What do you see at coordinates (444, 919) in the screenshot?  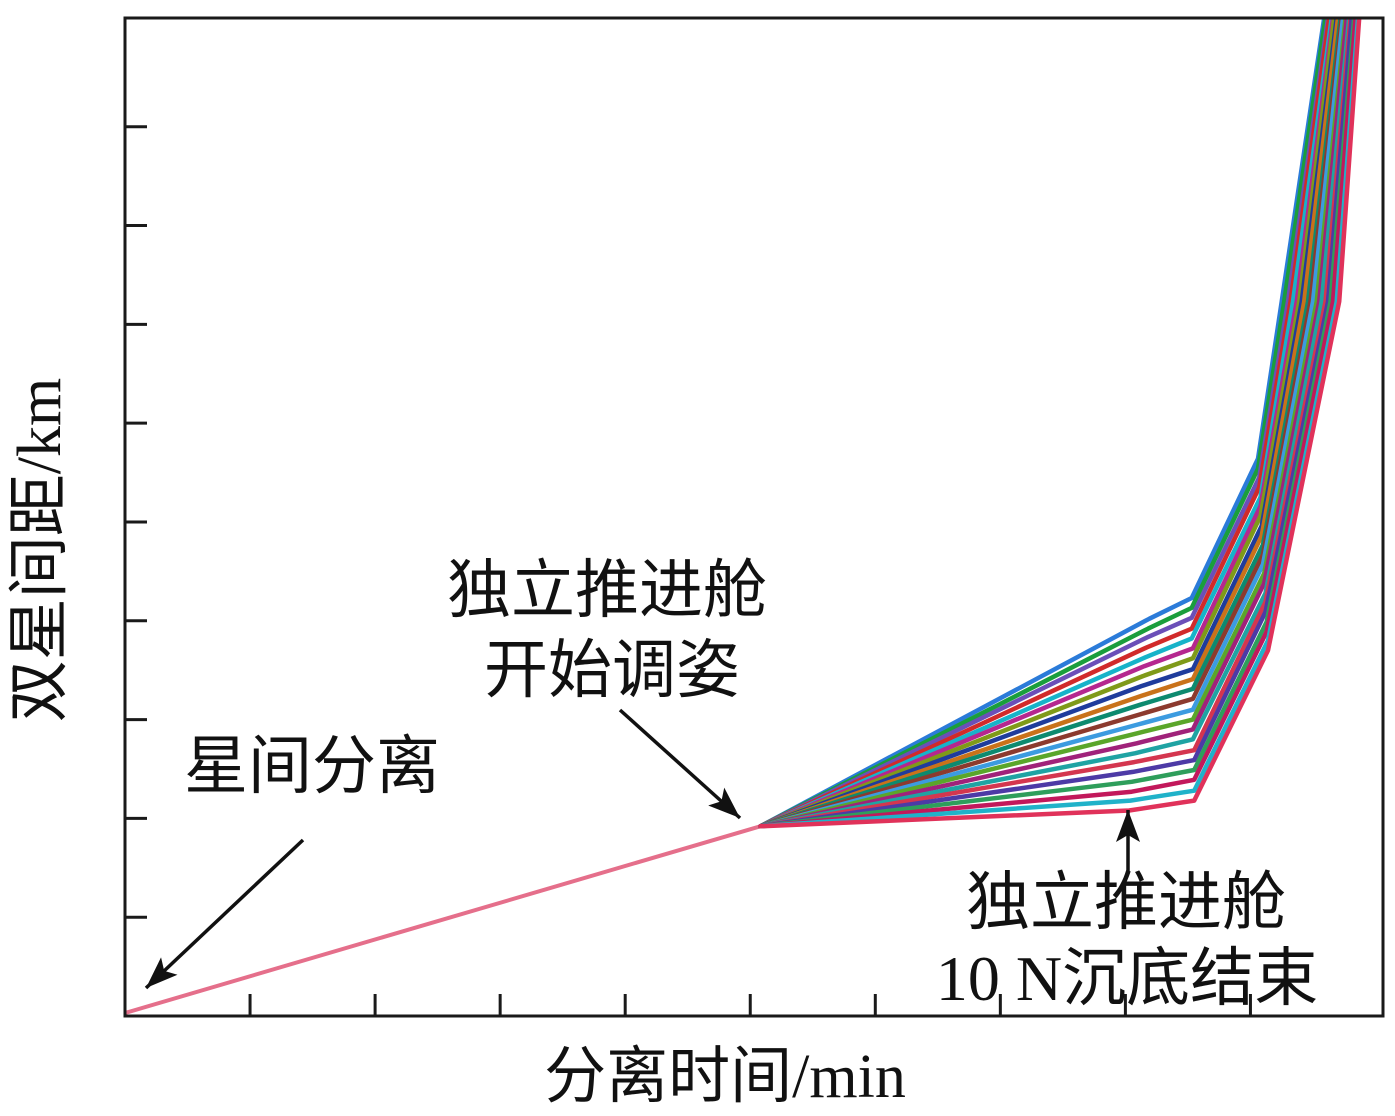 I see `series-line` at bounding box center [444, 919].